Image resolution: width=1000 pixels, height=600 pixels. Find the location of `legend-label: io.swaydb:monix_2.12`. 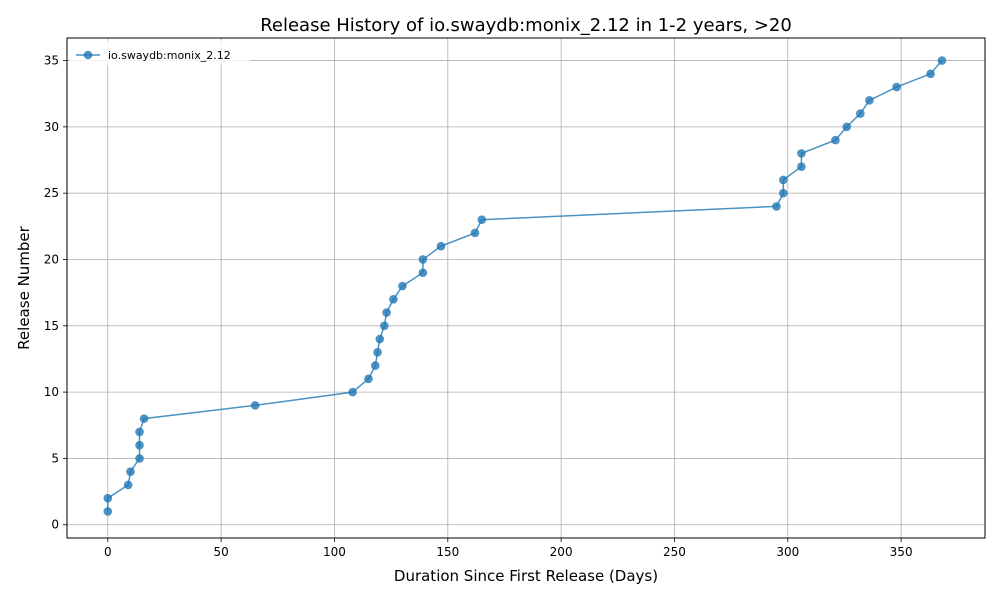

legend-label: io.swaydb:monix_2.12 is located at coordinates (169, 55).